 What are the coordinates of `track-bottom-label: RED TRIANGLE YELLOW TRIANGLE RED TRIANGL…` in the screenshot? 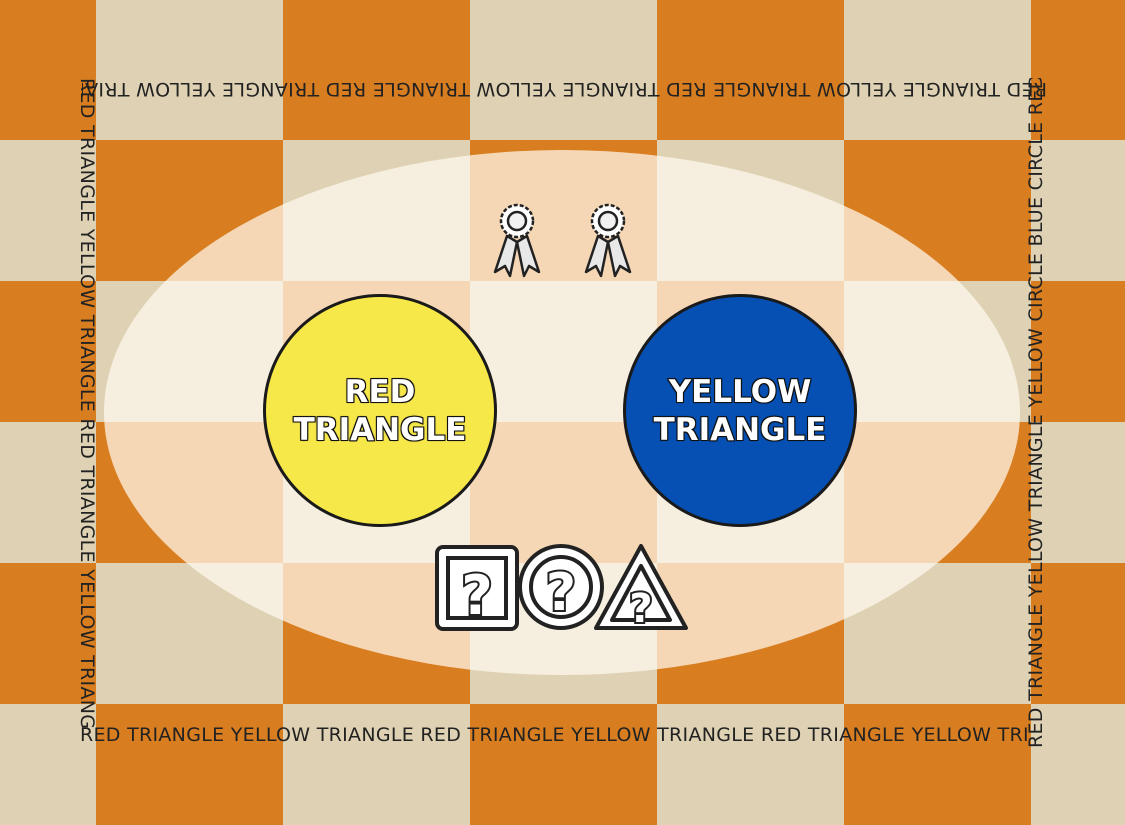 It's located at (554, 735).